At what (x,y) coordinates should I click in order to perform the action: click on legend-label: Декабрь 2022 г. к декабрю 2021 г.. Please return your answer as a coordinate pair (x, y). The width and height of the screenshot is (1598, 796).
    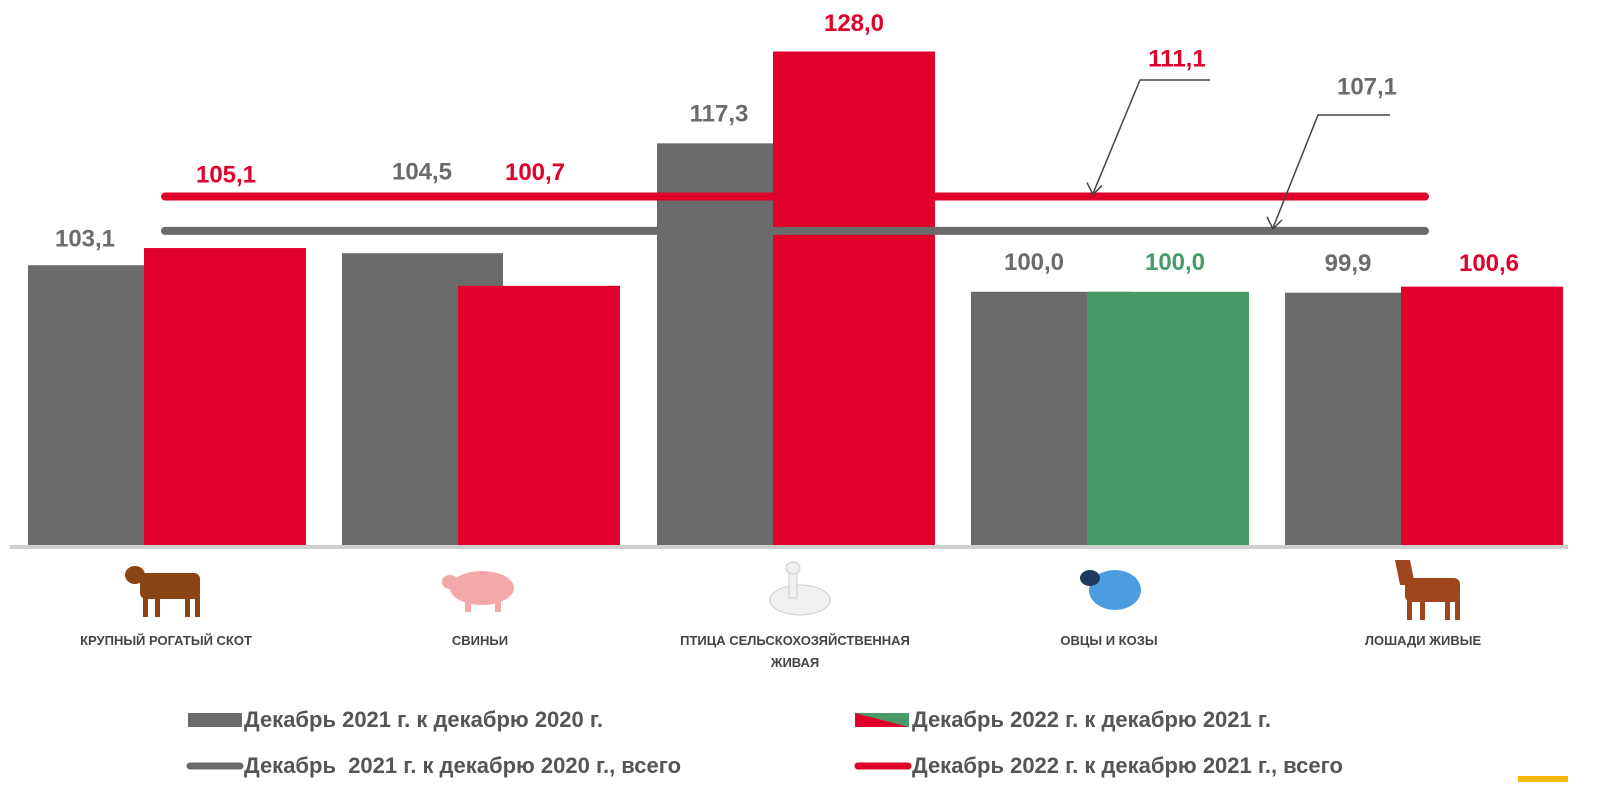
    Looking at the image, I should click on (1091, 719).